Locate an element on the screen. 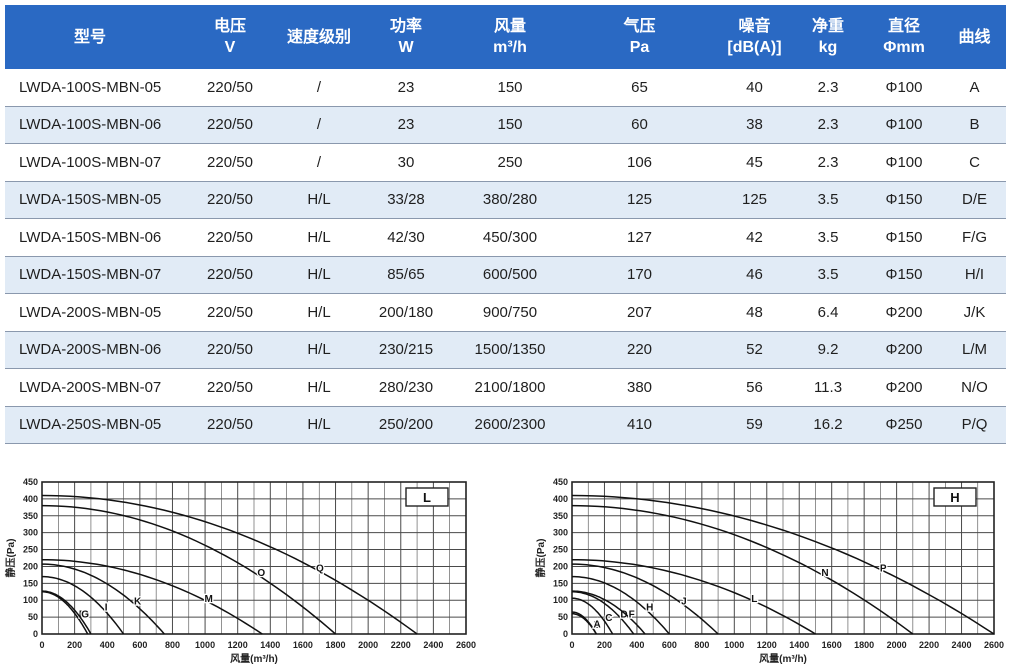  table-cell: 2.3 is located at coordinates (828, 162).